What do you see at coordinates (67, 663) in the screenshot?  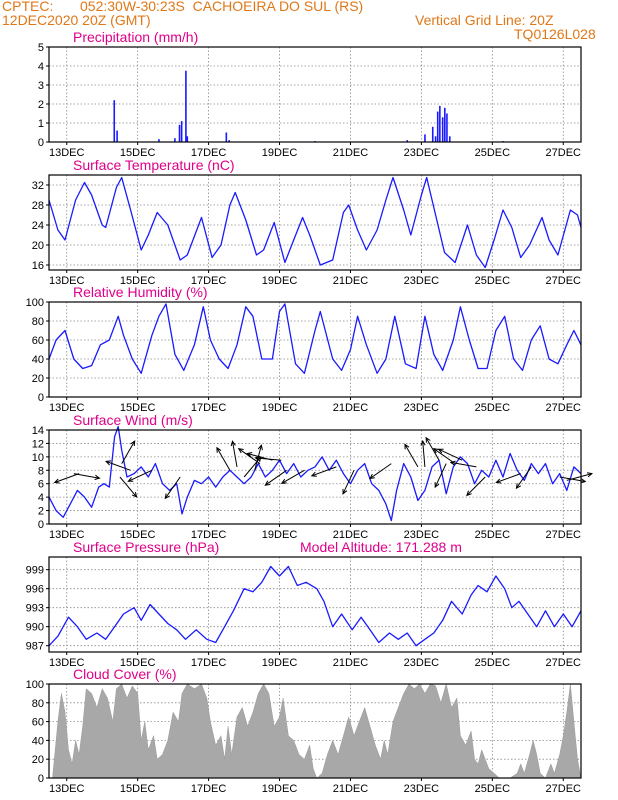 I see `pressure-x-tick-label: 13DEC` at bounding box center [67, 663].